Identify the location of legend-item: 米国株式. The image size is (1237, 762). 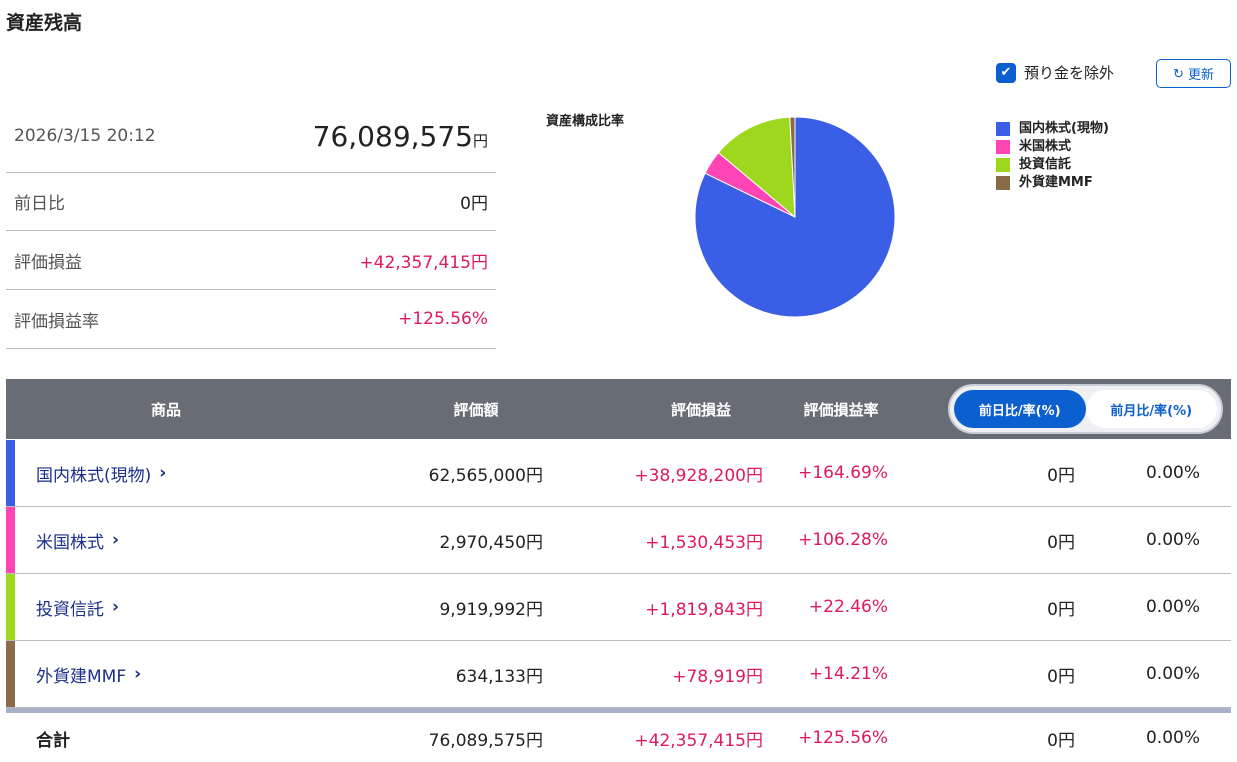
(1052, 147).